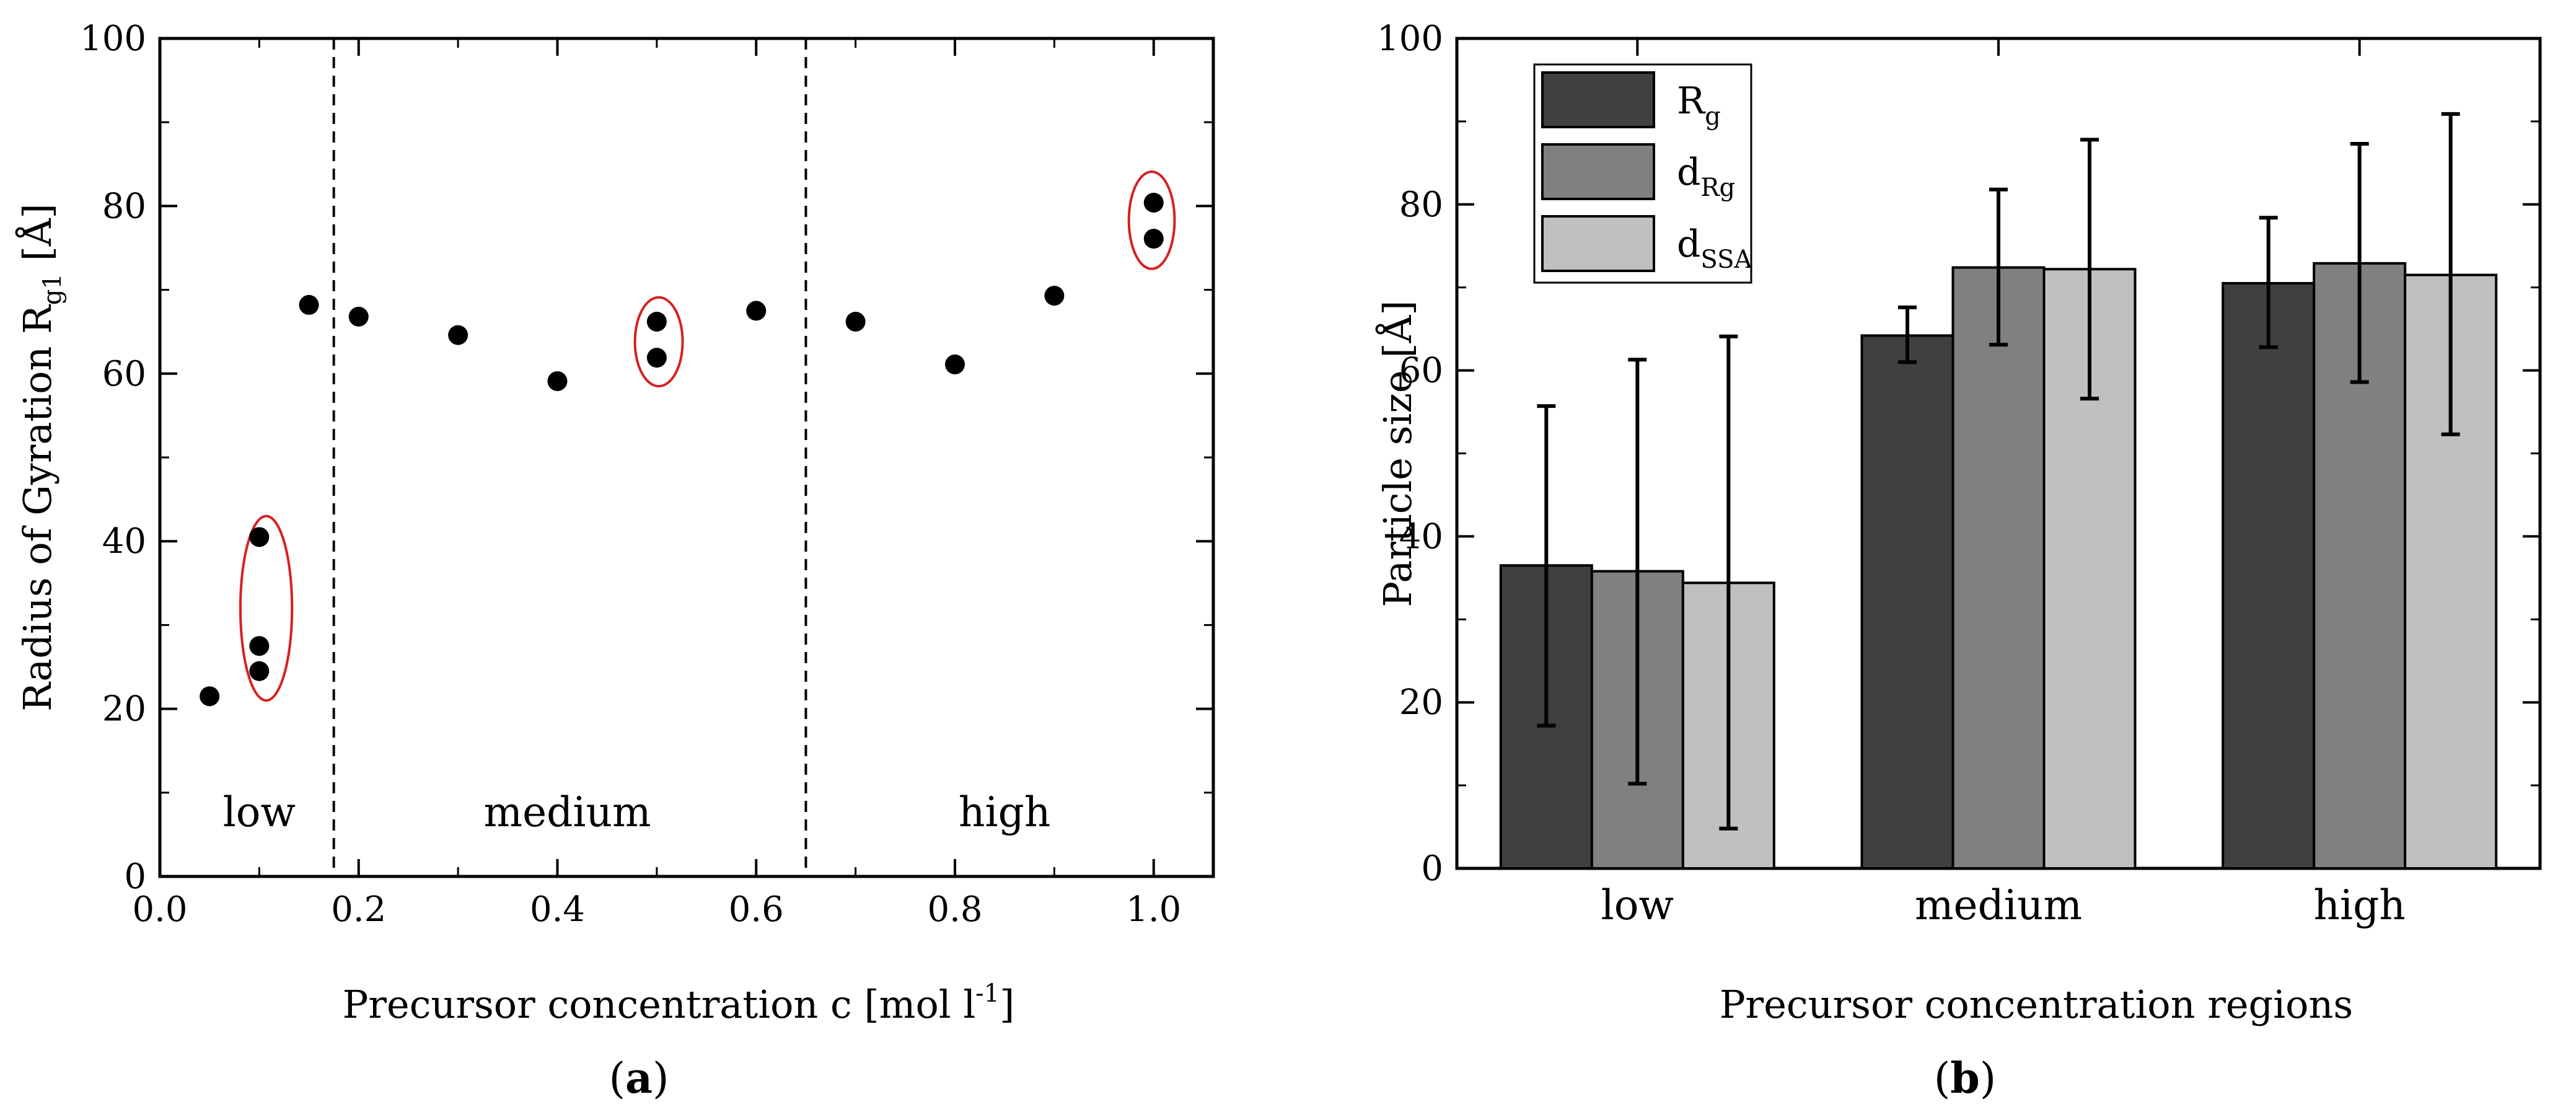 Image resolution: width=2576 pixels, height=1107 pixels. I want to click on legend-label-drg: dRg, so click(1706, 176).